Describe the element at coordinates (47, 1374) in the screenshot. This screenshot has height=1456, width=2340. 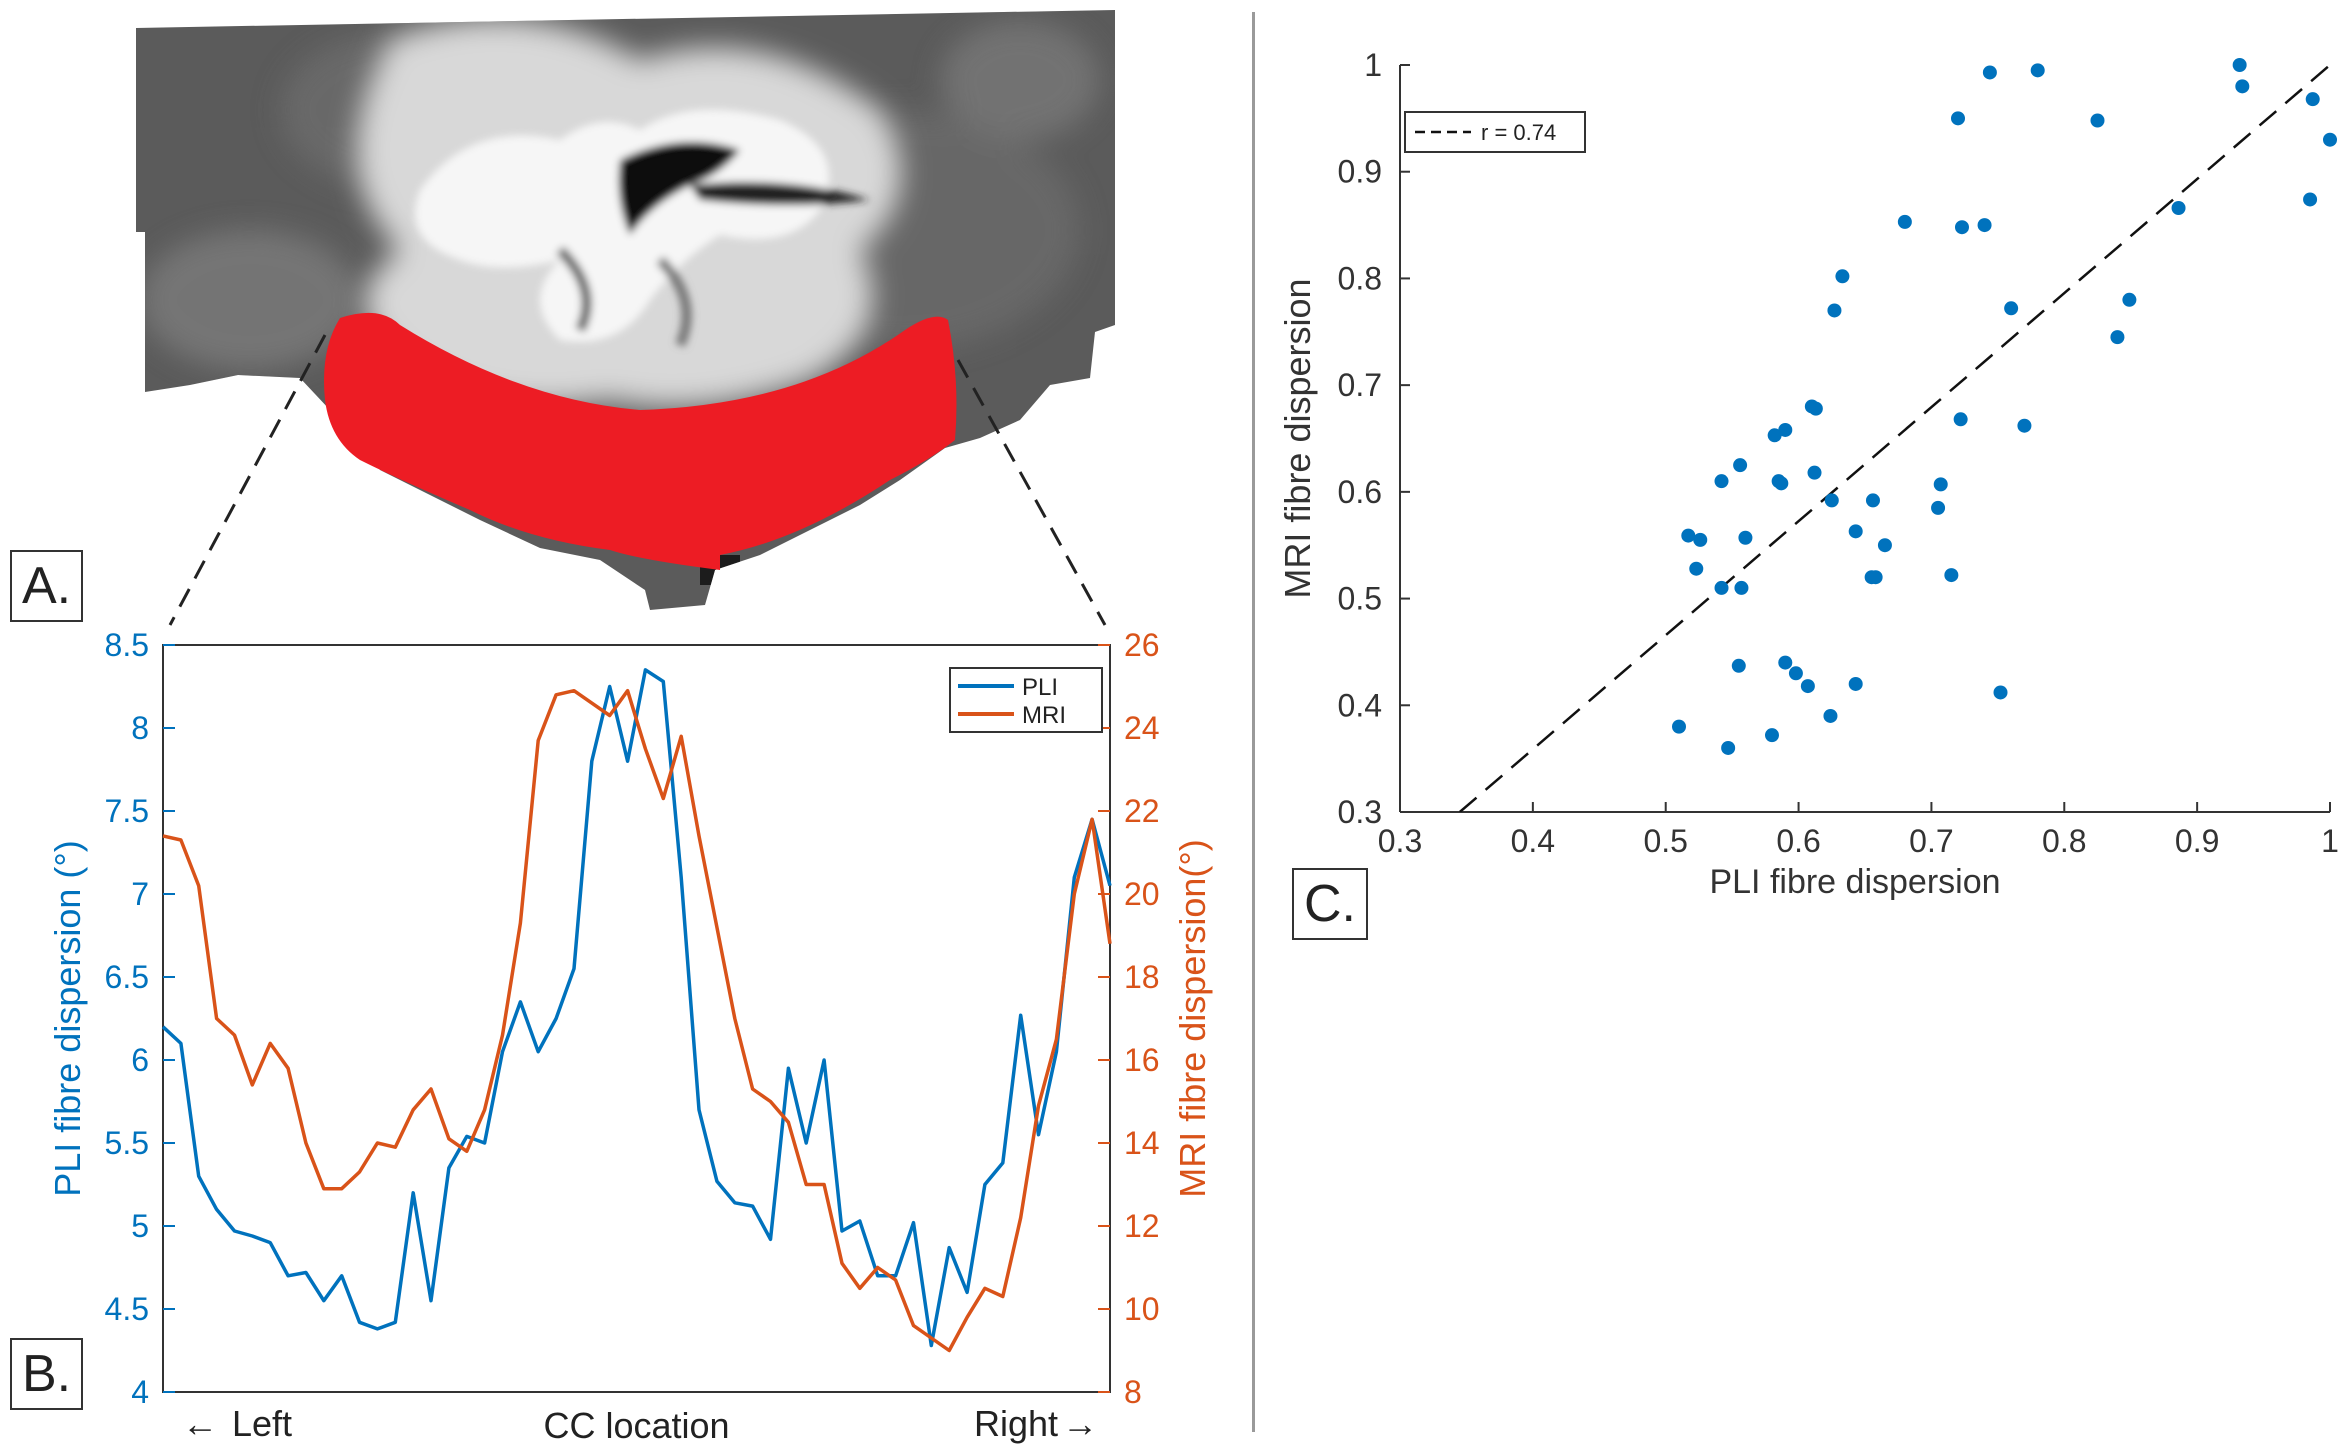
I see `panel-b-label: B.` at that location.